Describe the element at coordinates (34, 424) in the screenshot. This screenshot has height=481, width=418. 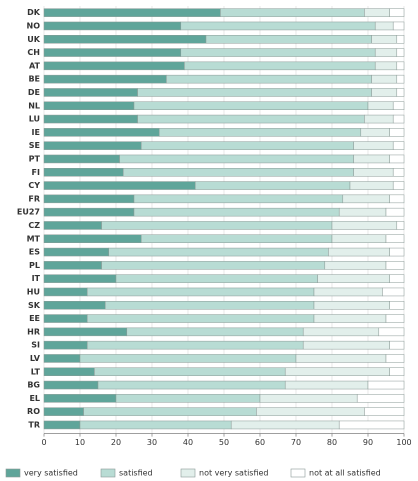
I see `y-tick-label: TR` at that location.